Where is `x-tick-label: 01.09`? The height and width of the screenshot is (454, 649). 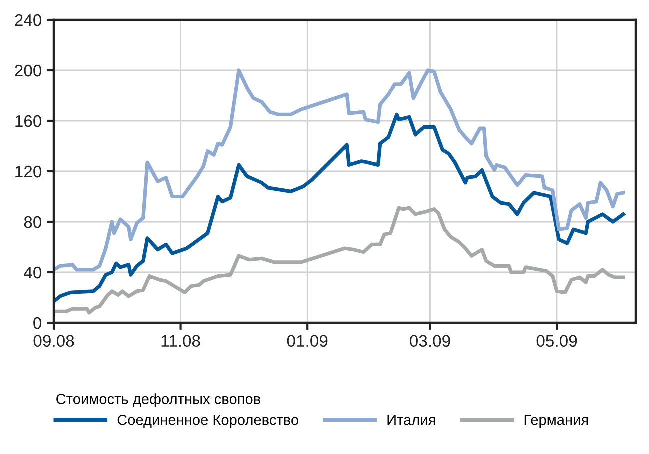 x-tick-label: 01.09 is located at coordinates (307, 341).